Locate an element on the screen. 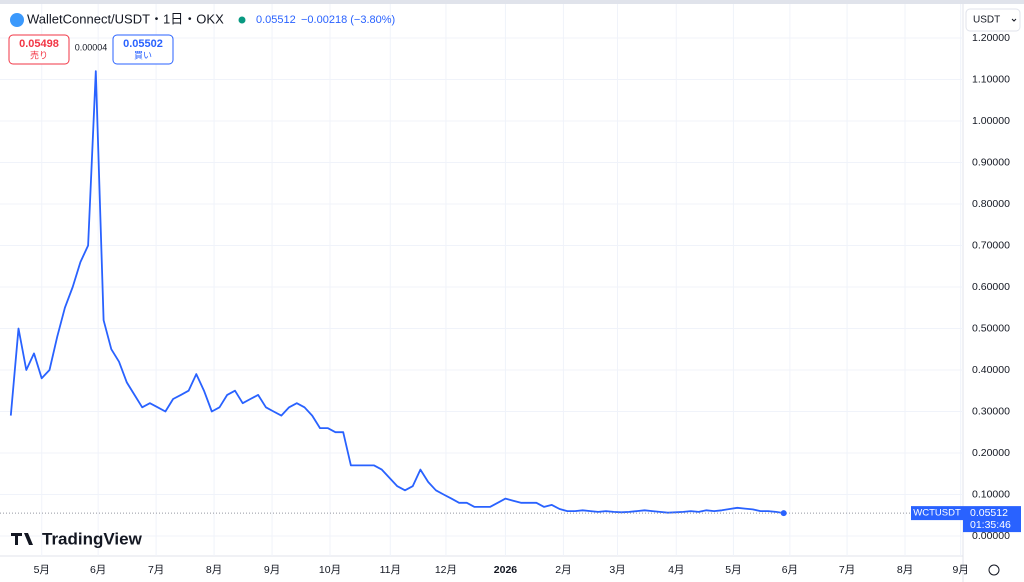  y-tick-label: 0.70000 is located at coordinates (991, 245).